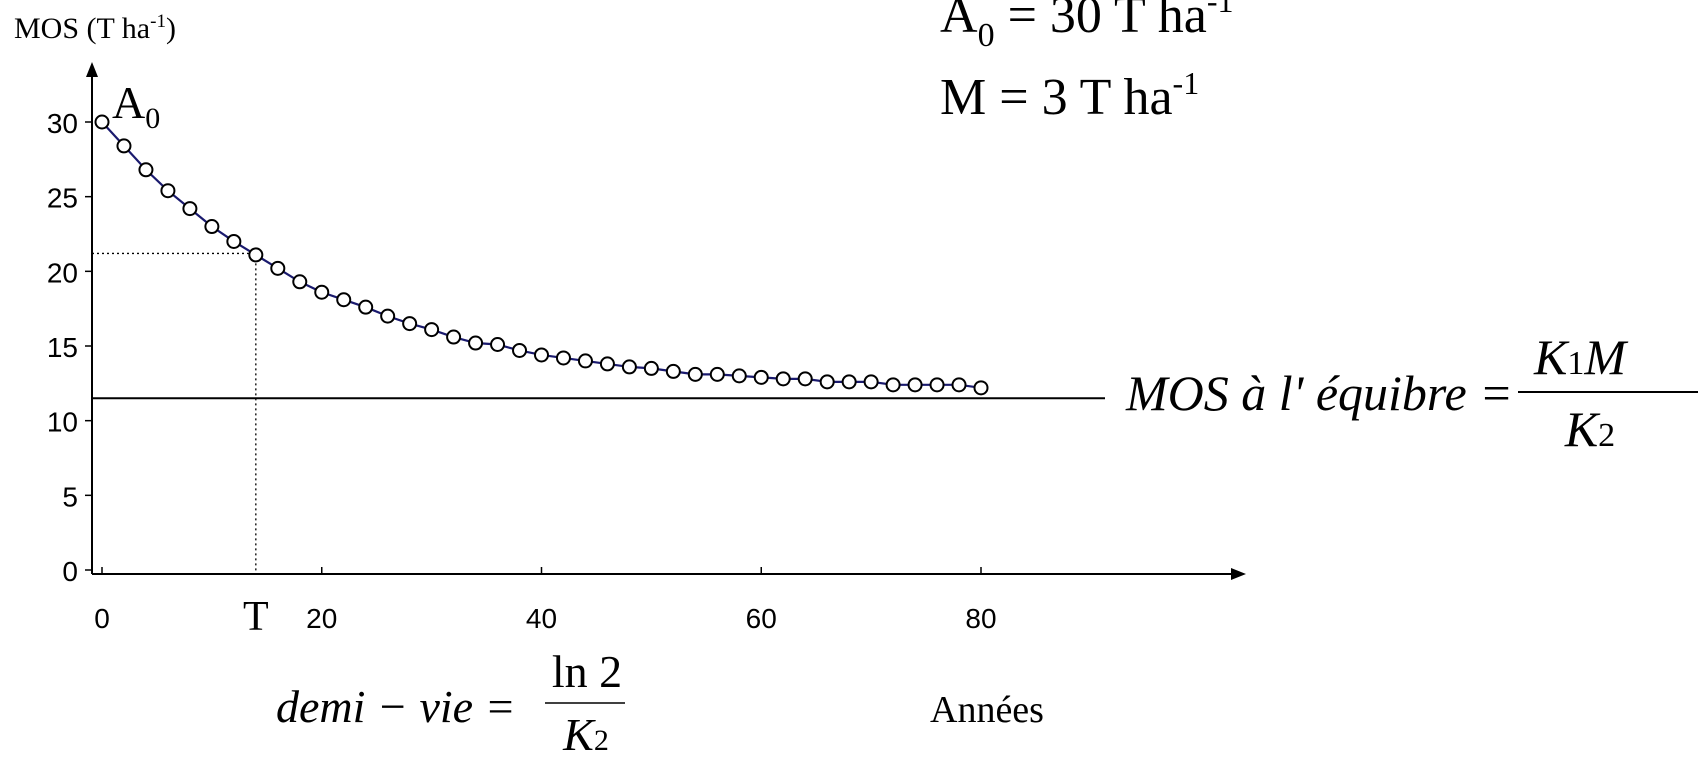  What do you see at coordinates (1069, 95) in the screenshot?
I see `m-parameter: M = 3 T ha-1` at bounding box center [1069, 95].